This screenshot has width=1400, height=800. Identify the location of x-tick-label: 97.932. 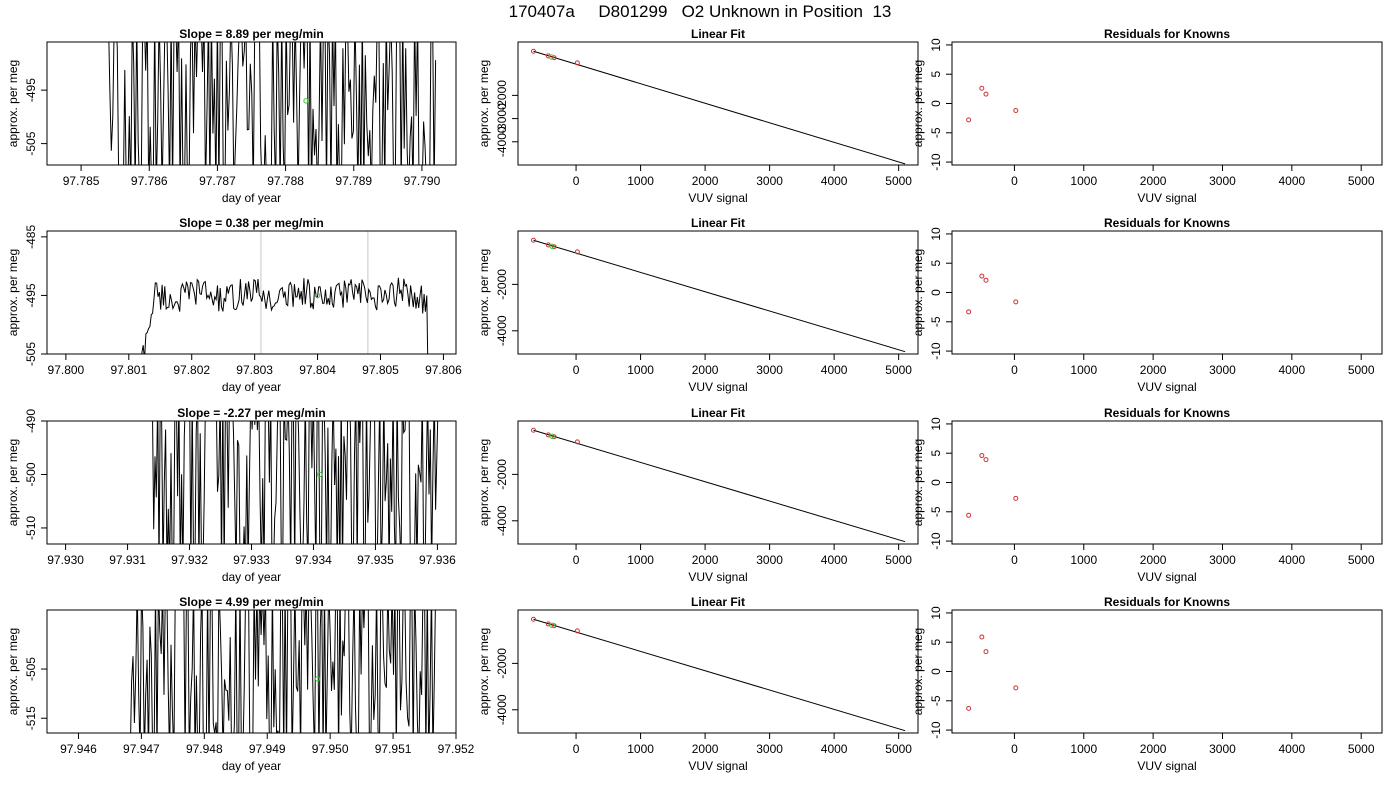
(189, 560).